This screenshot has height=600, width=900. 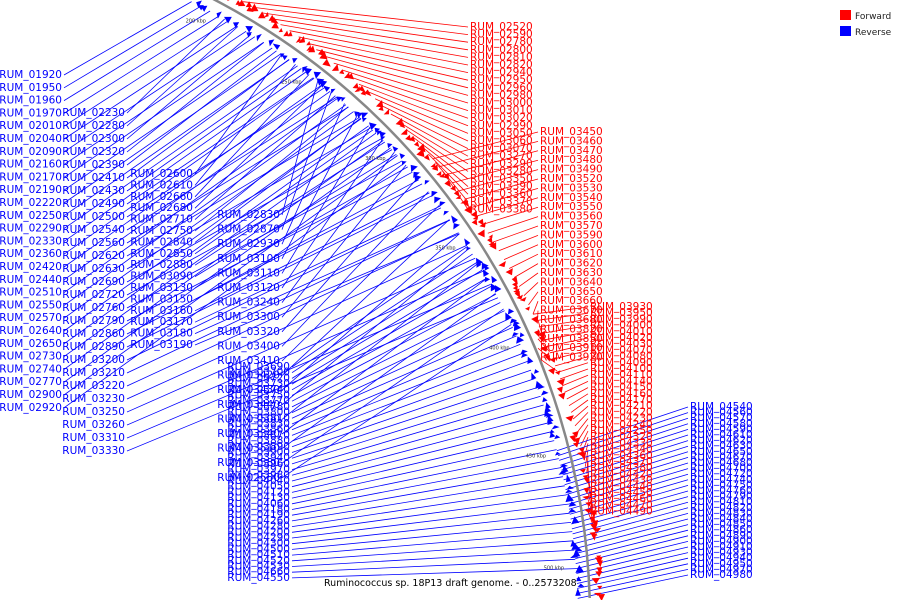 I want to click on gene-label: RUM_03890, so click(x=258, y=447).